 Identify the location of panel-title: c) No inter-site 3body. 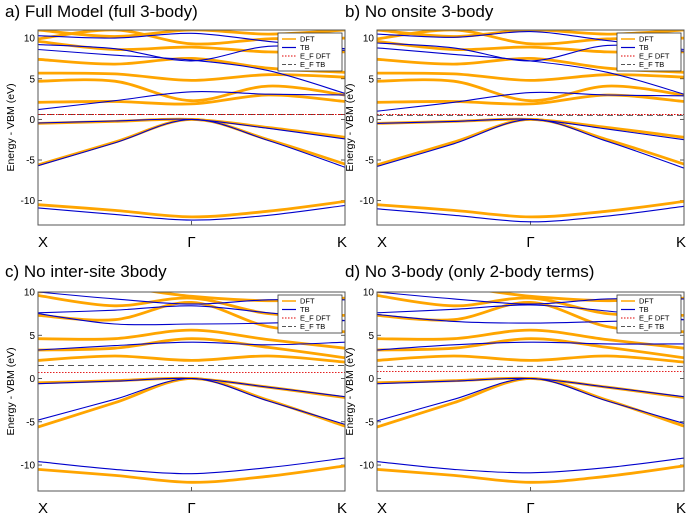
(86, 271).